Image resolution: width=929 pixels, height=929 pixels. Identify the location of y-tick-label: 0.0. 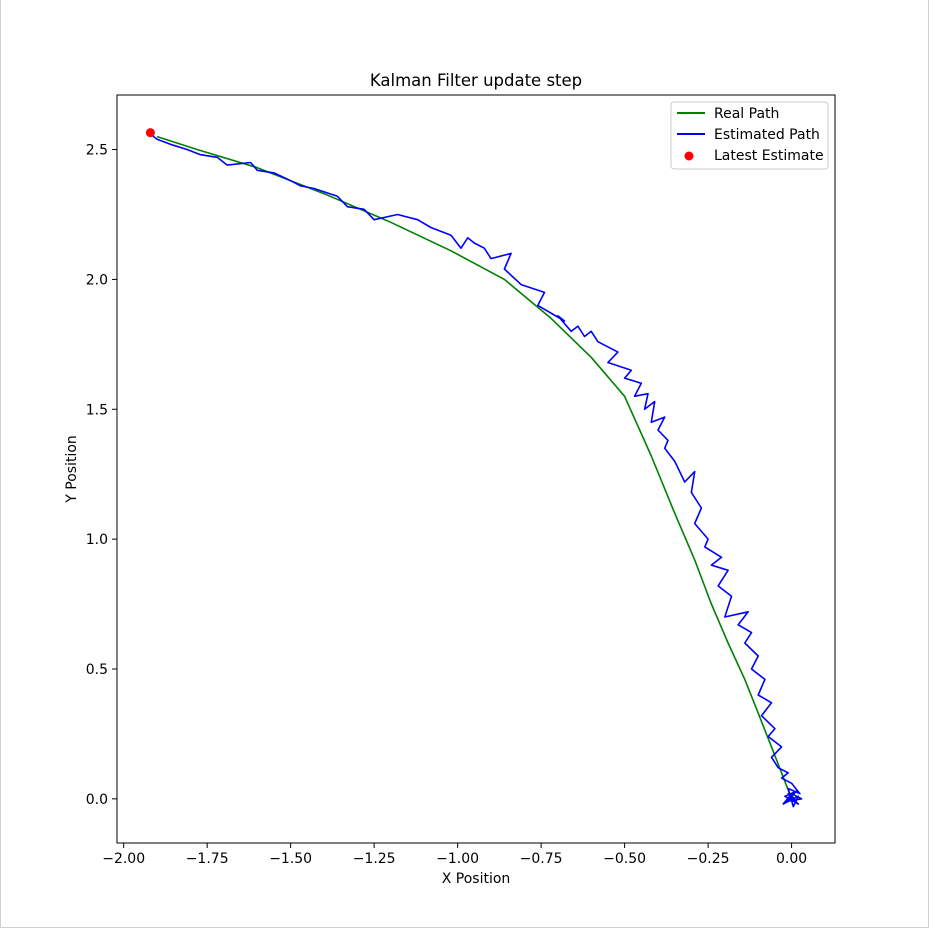
(97, 800).